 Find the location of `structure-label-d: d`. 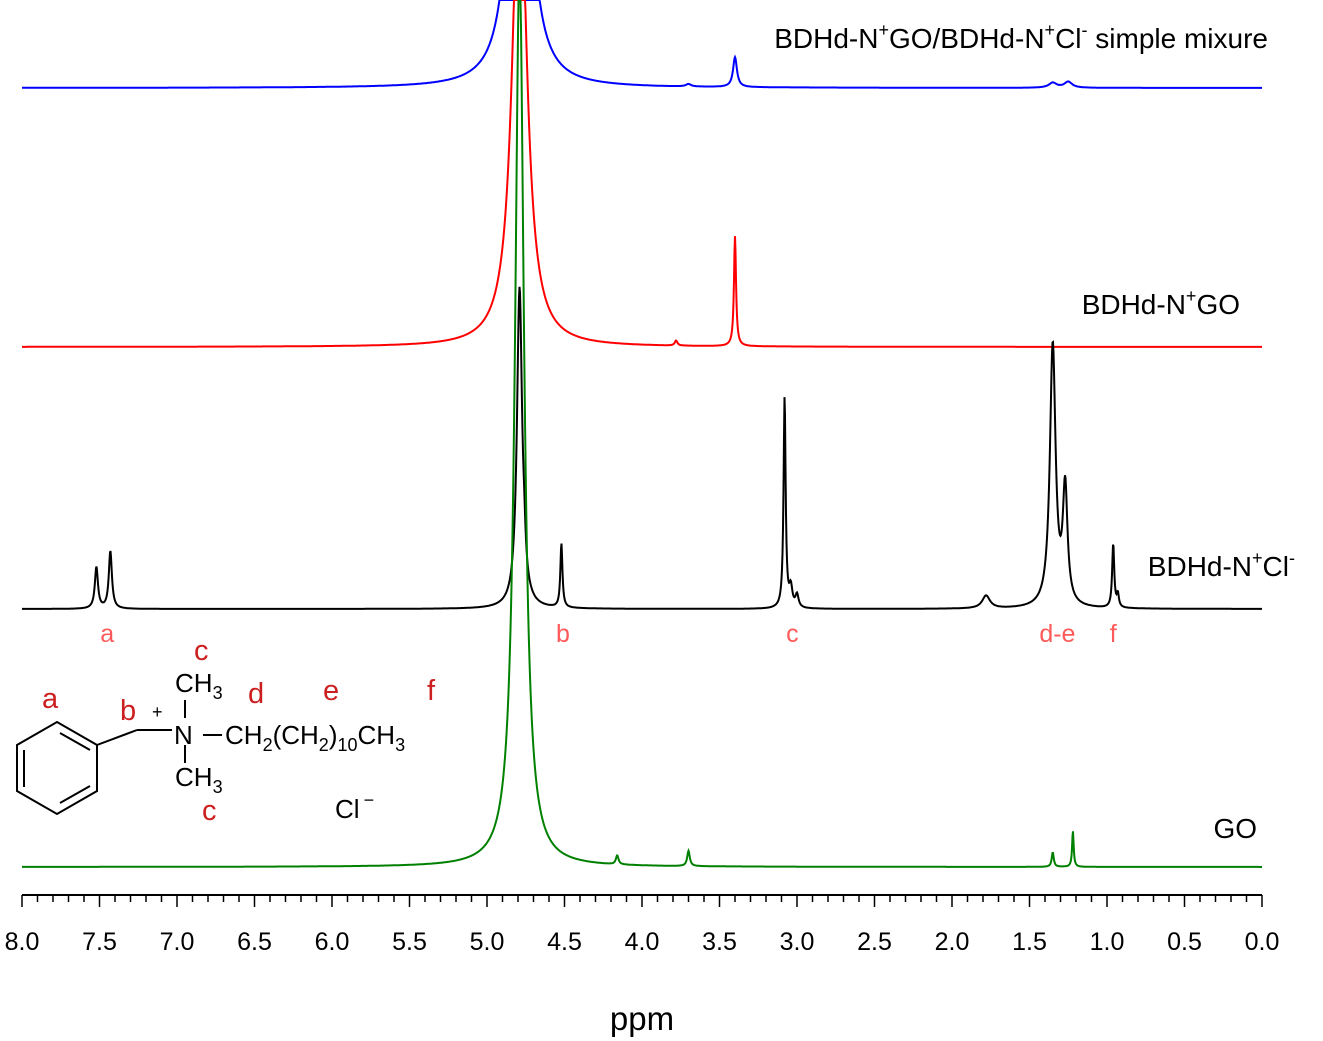

structure-label-d: d is located at coordinates (256, 694).